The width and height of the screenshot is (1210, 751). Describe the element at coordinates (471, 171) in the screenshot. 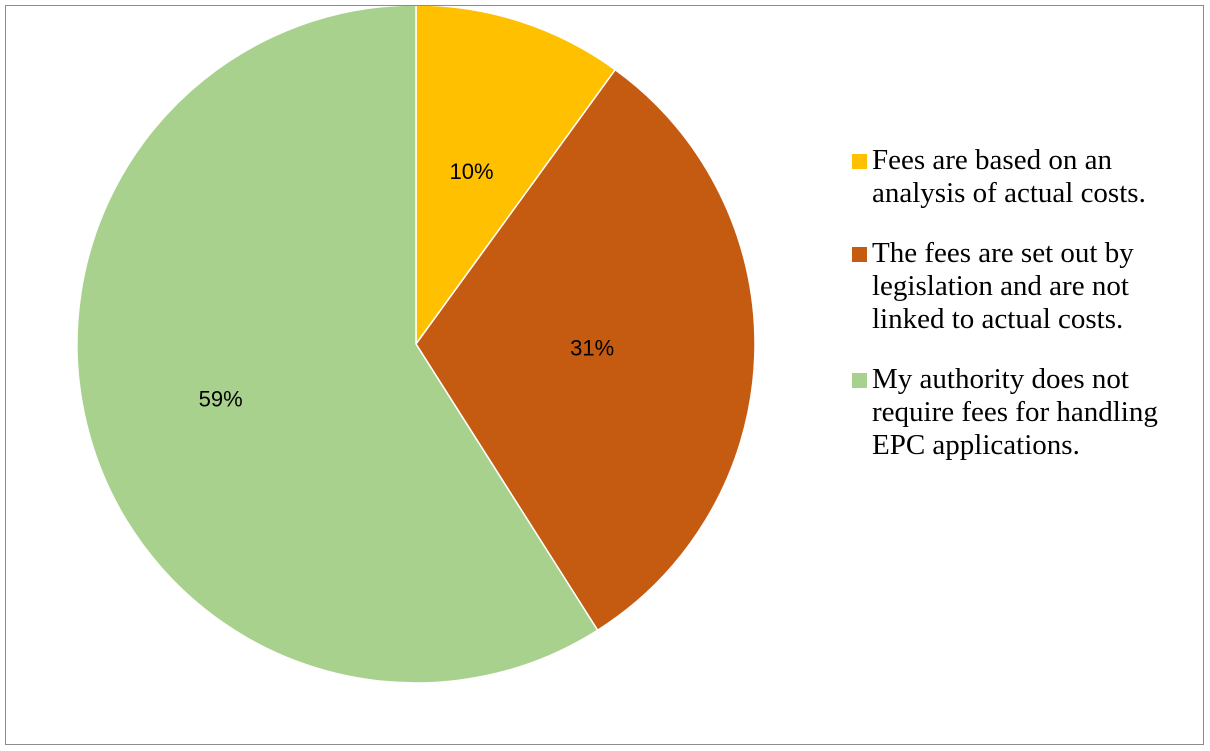

I see `slice-data-label: 10%` at that location.